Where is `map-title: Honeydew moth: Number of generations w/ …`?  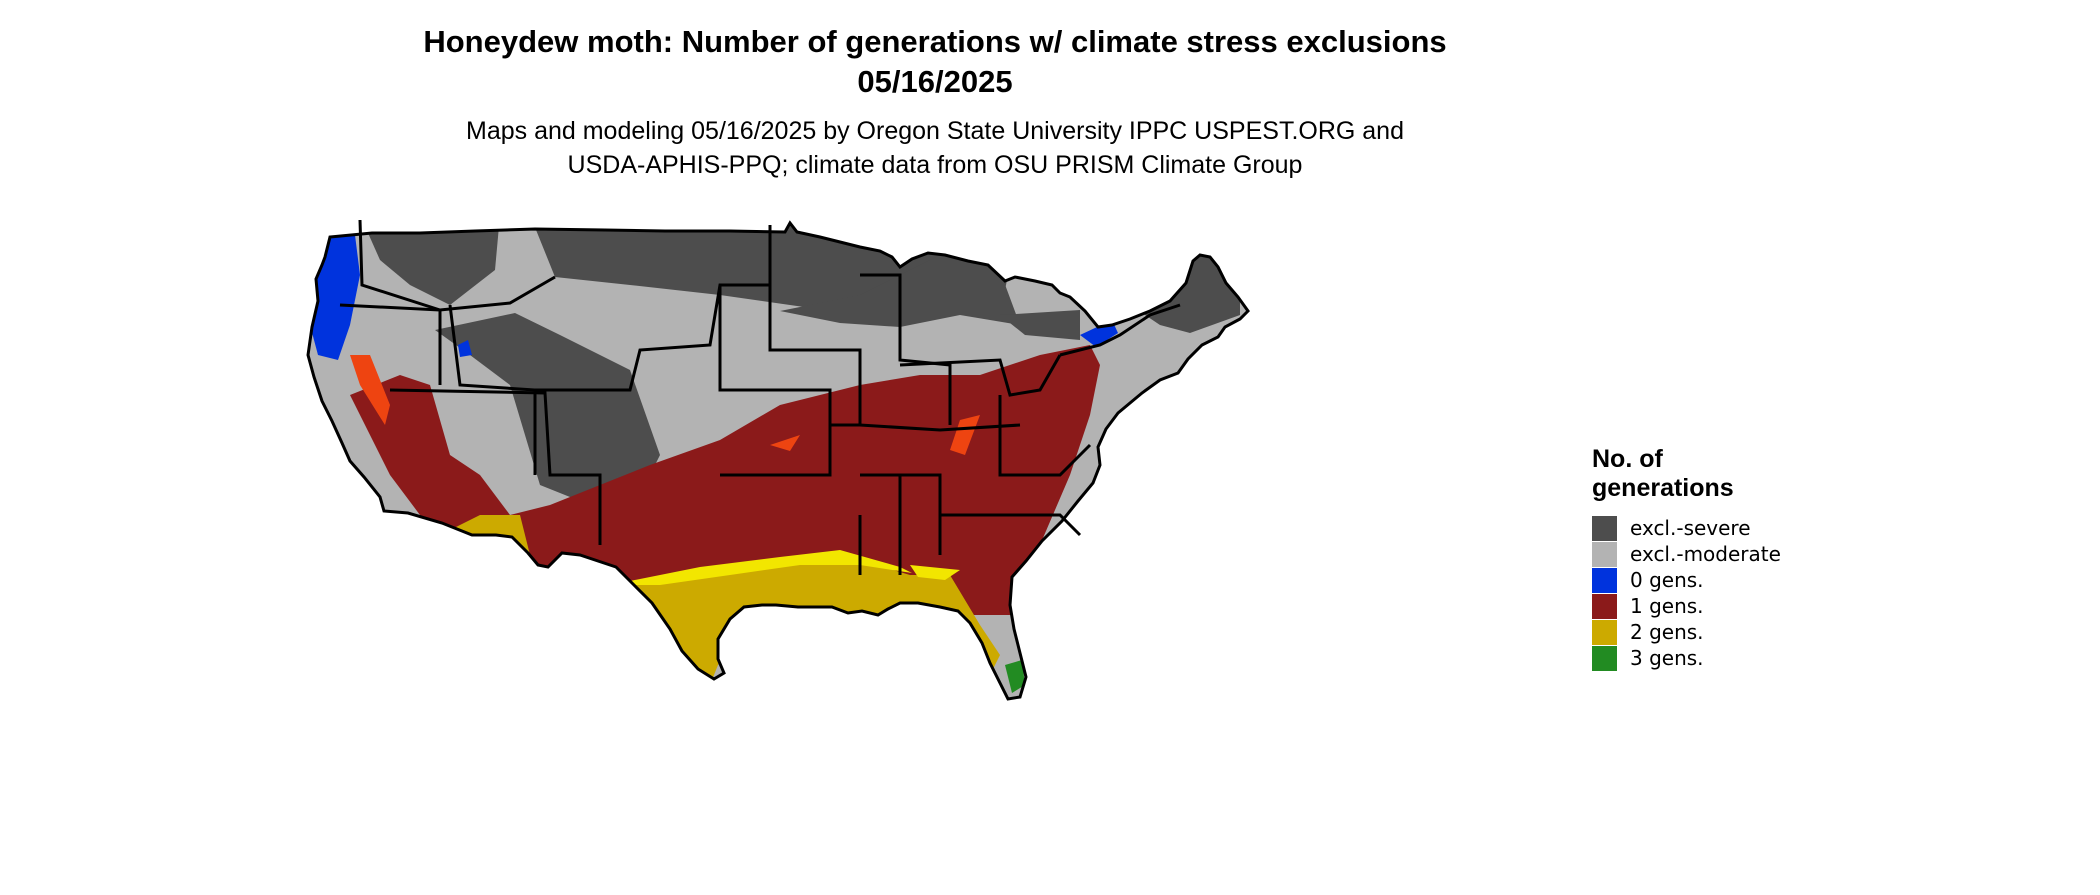
map-title: Honeydew moth: Number of generations w/ … is located at coordinates (935, 62).